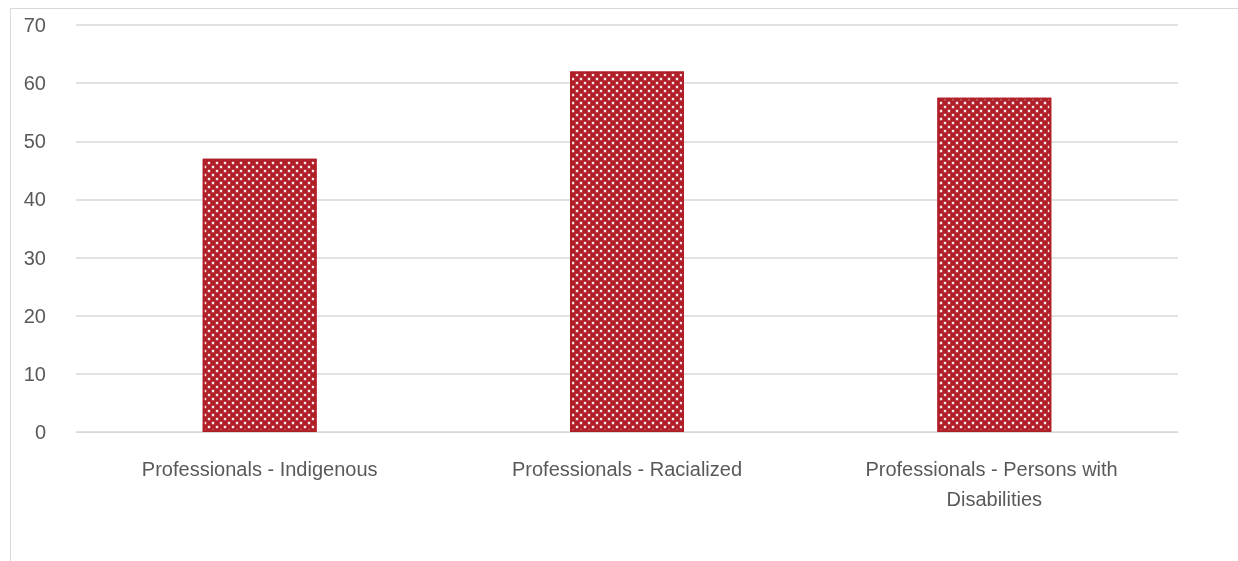 This screenshot has height=561, width=1238. What do you see at coordinates (34, 141) in the screenshot?
I see `y-tick-label: 50` at bounding box center [34, 141].